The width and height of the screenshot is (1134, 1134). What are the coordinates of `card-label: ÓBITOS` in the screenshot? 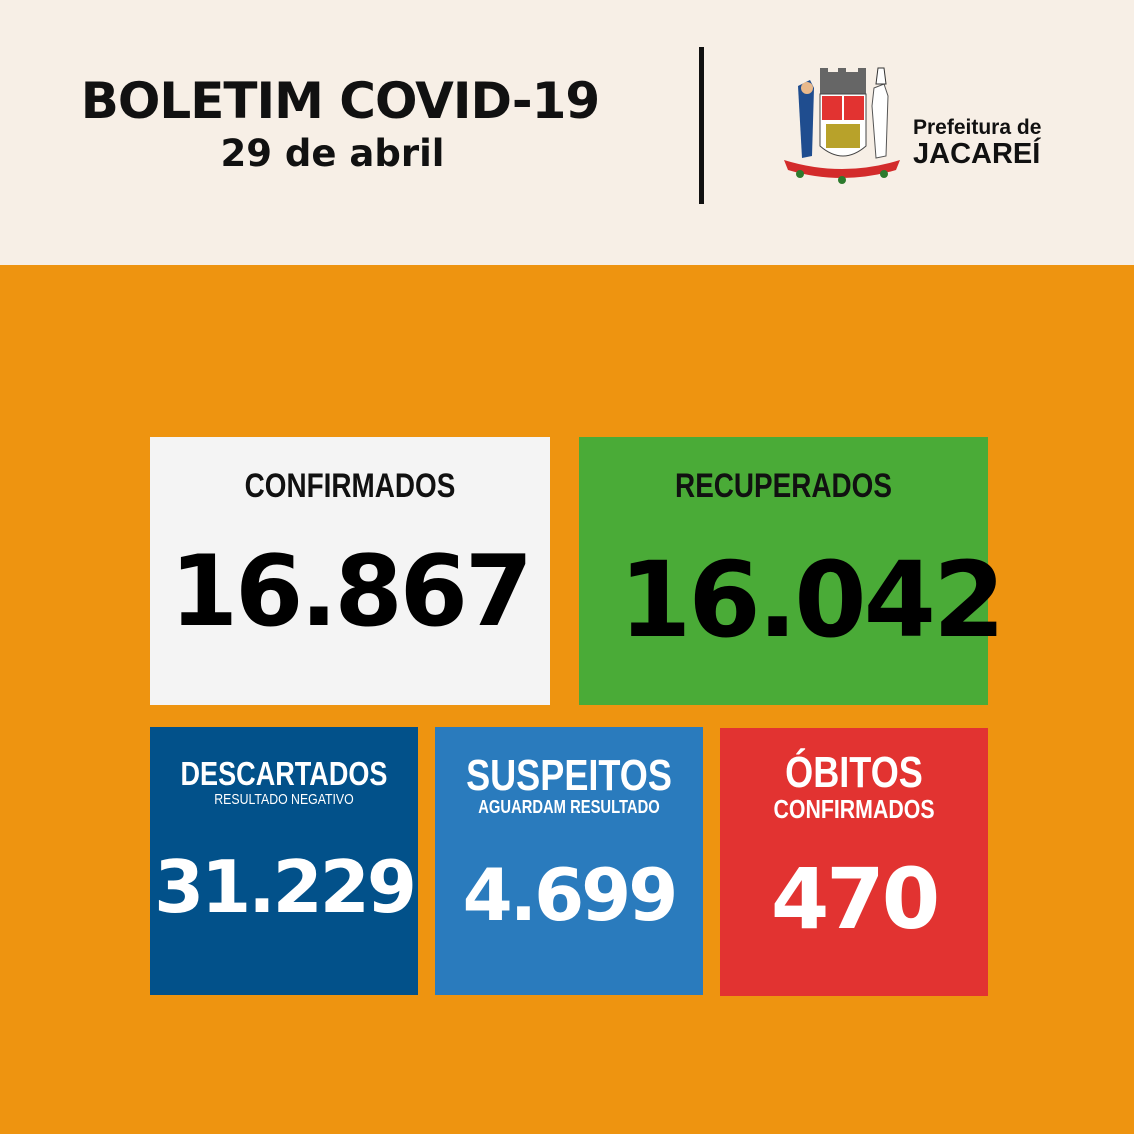 It's located at (854, 772).